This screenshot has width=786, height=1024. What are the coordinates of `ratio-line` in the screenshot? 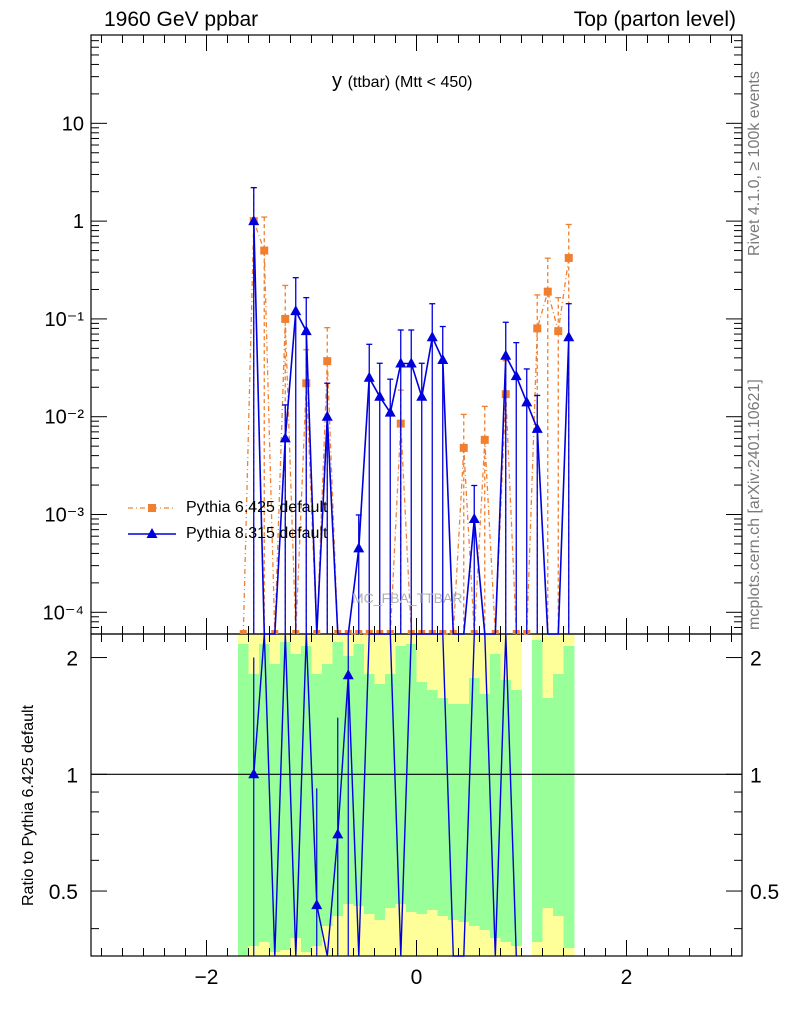 It's located at (385, 795).